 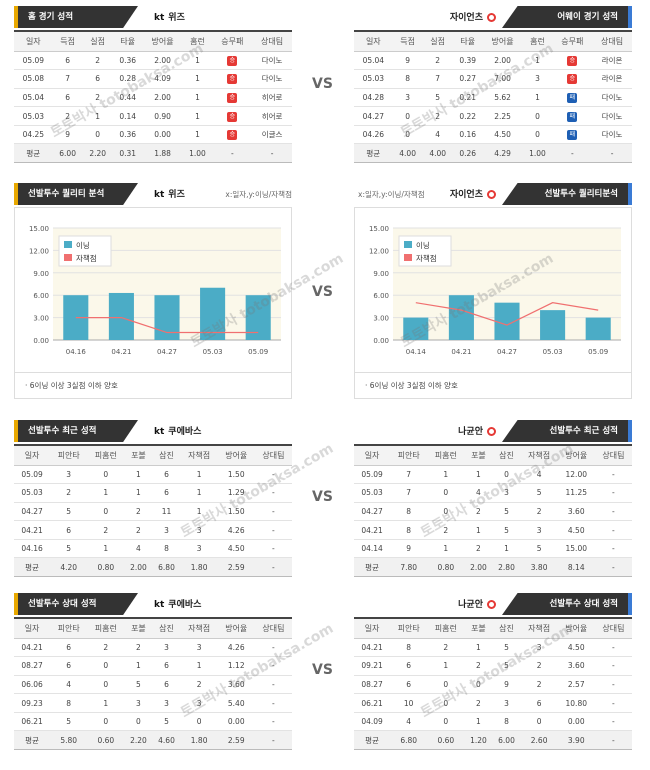 I want to click on table-cell: 6.80, so click(x=409, y=740).